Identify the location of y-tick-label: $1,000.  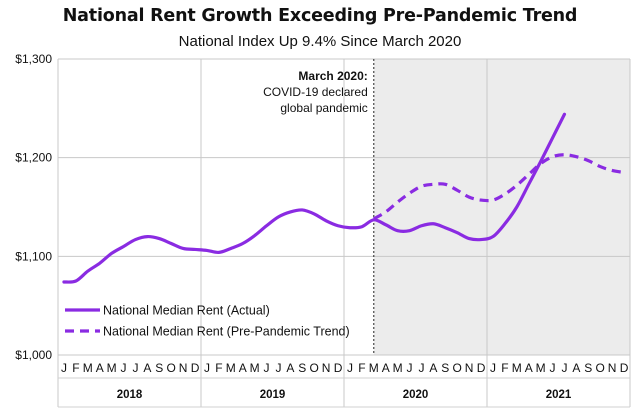
(33, 355).